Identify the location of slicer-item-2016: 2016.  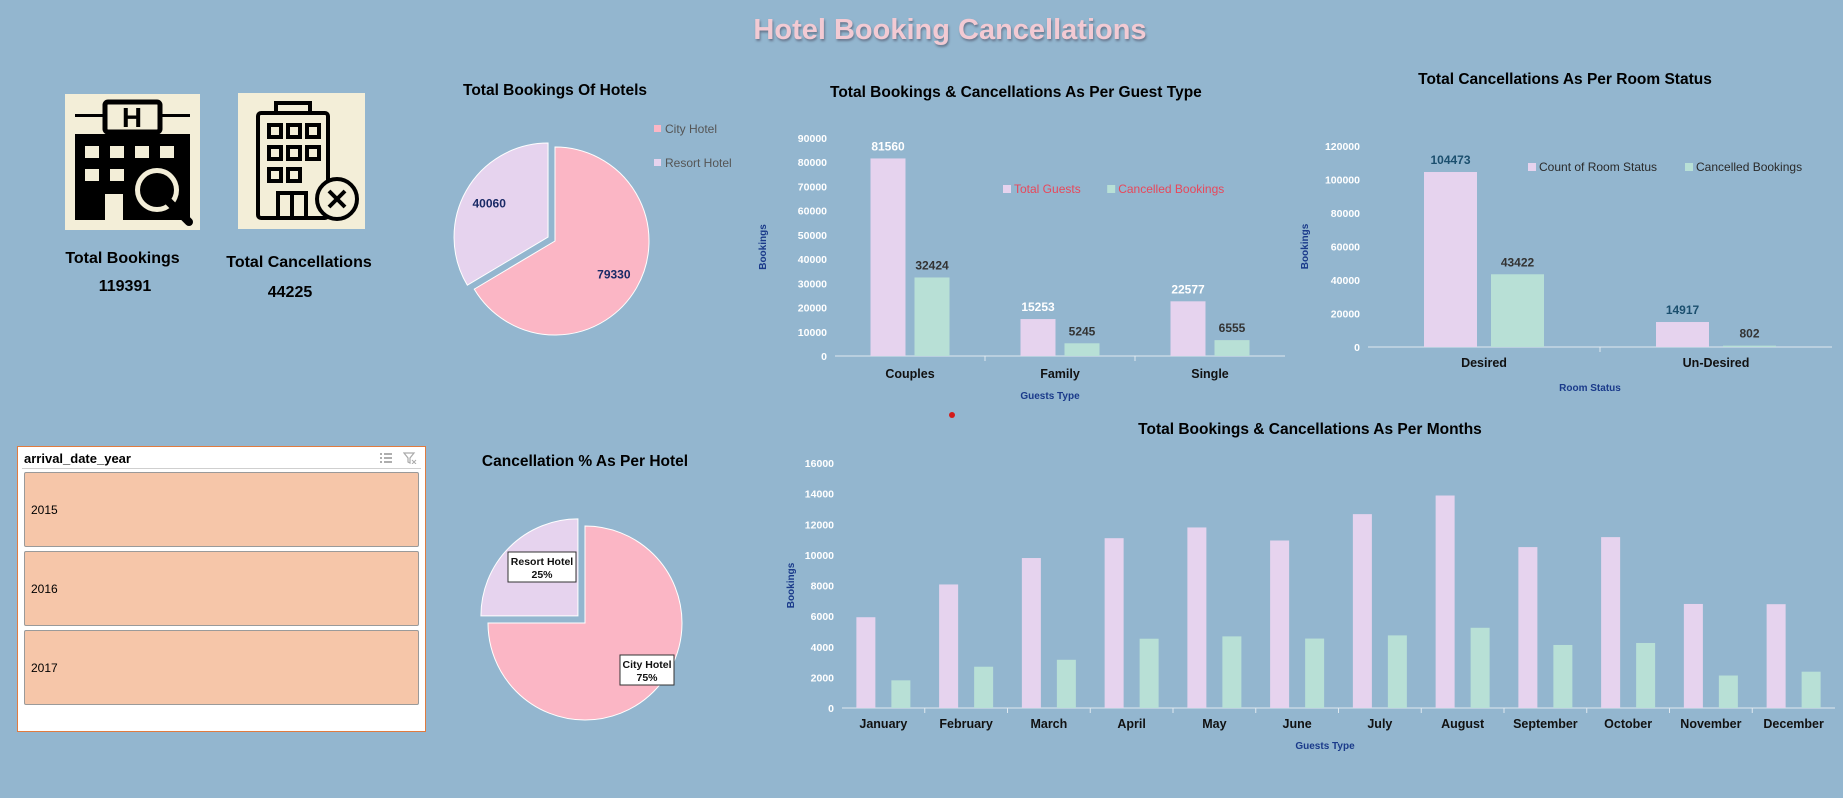
(221, 588).